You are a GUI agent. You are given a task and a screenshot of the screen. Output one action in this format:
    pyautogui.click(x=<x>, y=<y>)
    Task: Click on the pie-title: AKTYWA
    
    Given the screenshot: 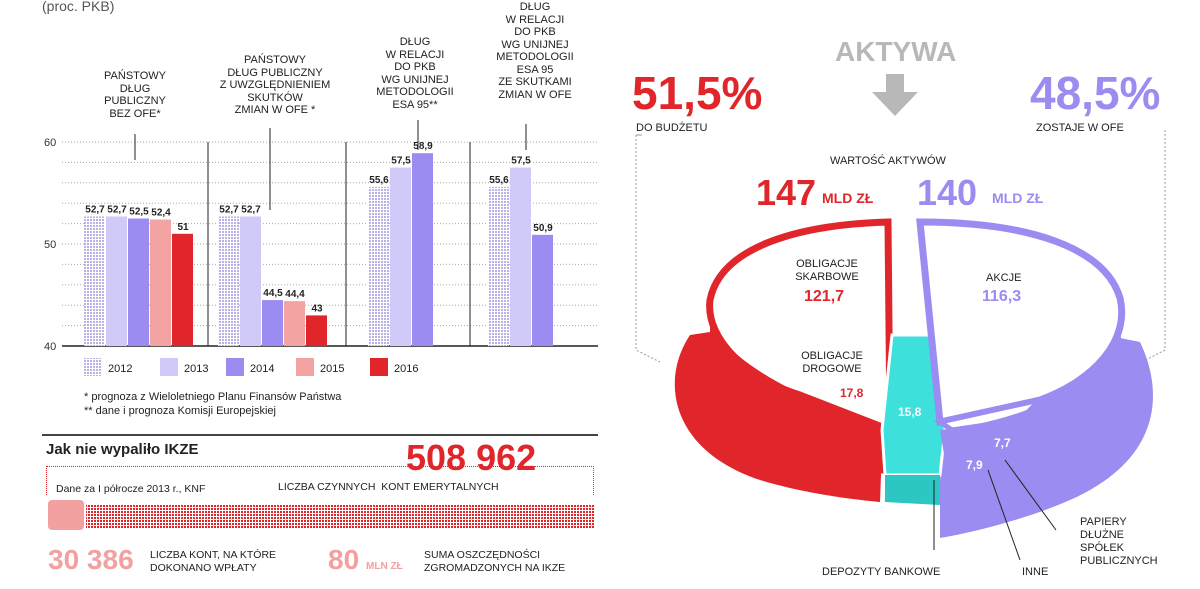 What is the action you would take?
    pyautogui.click(x=896, y=51)
    